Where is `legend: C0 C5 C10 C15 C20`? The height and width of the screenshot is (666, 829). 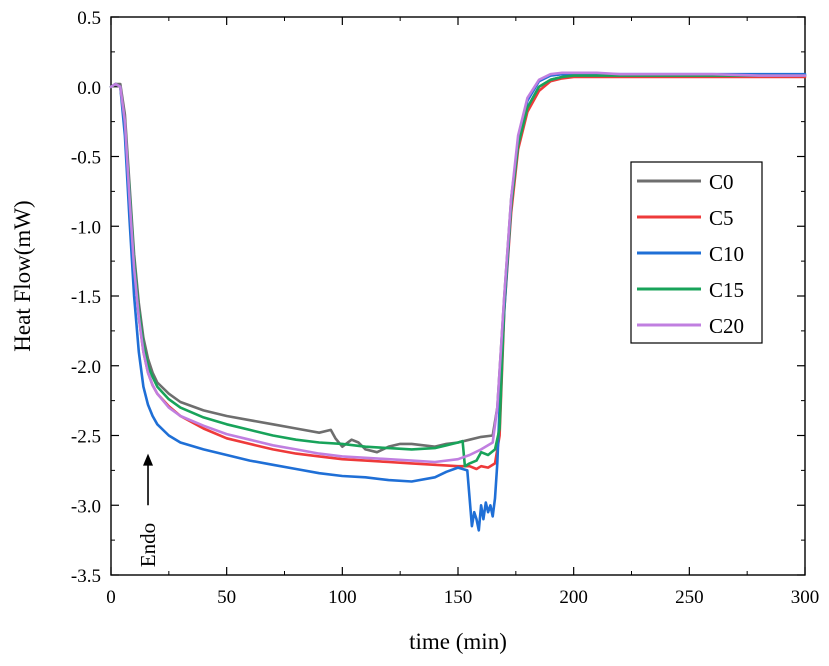 legend: C0 C5 C10 C15 C20 is located at coordinates (696, 252).